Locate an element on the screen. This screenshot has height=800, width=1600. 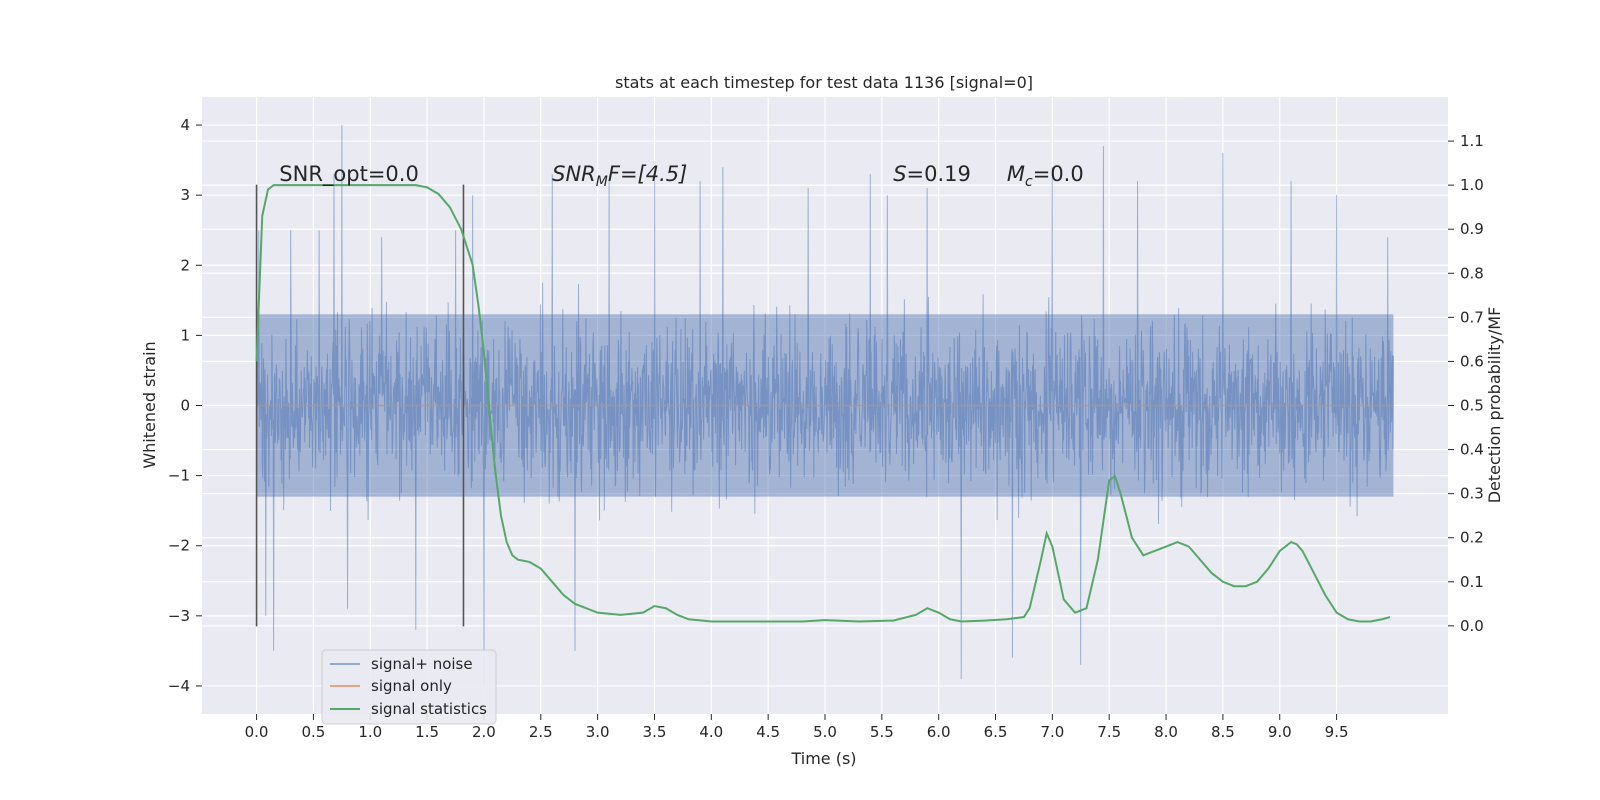
x-tick-label: 5.5 is located at coordinates (882, 732).